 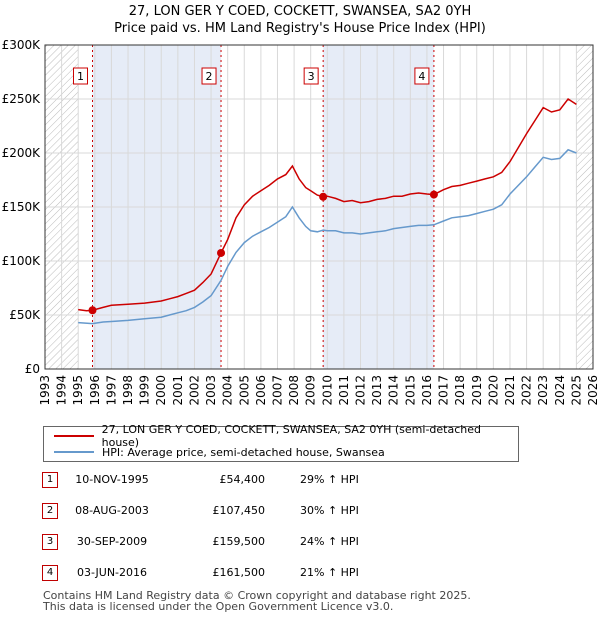 What do you see at coordinates (344, 390) in the screenshot?
I see `x-tick-label: 2011` at bounding box center [344, 390].